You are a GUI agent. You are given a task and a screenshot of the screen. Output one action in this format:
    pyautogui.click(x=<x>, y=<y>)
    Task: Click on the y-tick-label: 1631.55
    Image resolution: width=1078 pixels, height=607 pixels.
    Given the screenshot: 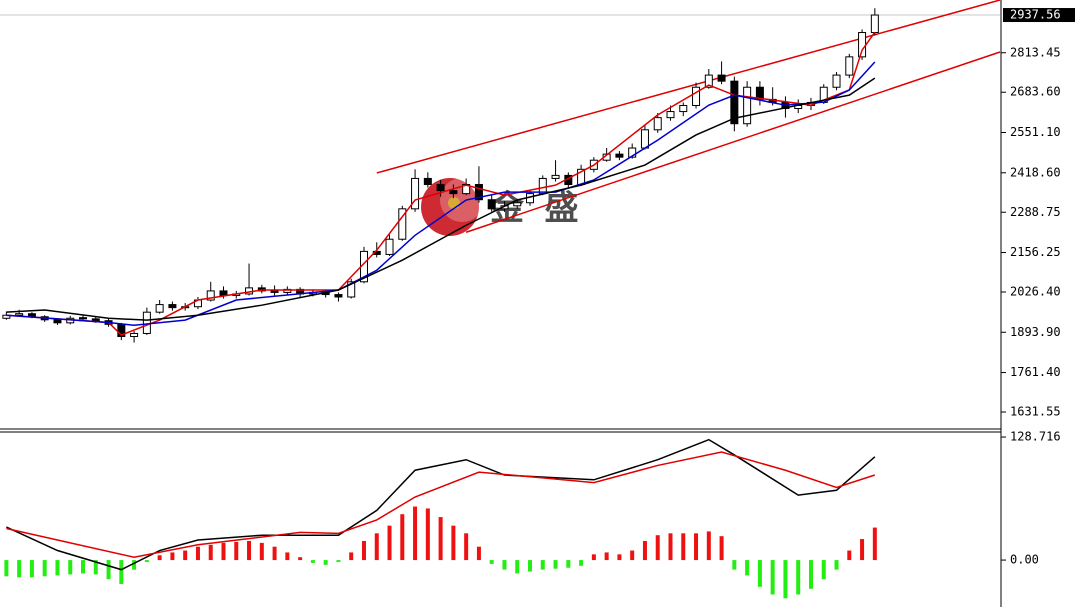 What is the action you would take?
    pyautogui.click(x=1035, y=412)
    